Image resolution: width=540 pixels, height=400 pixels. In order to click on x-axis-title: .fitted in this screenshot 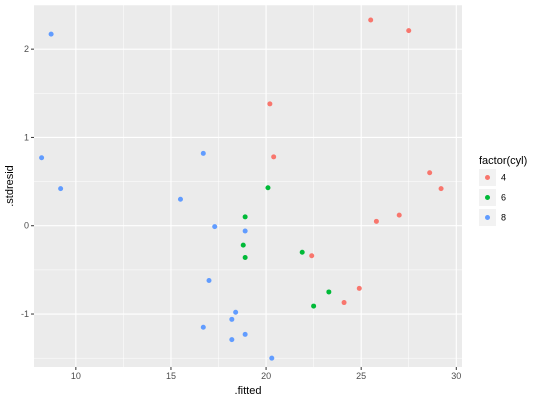, I will do `click(248, 391)`.